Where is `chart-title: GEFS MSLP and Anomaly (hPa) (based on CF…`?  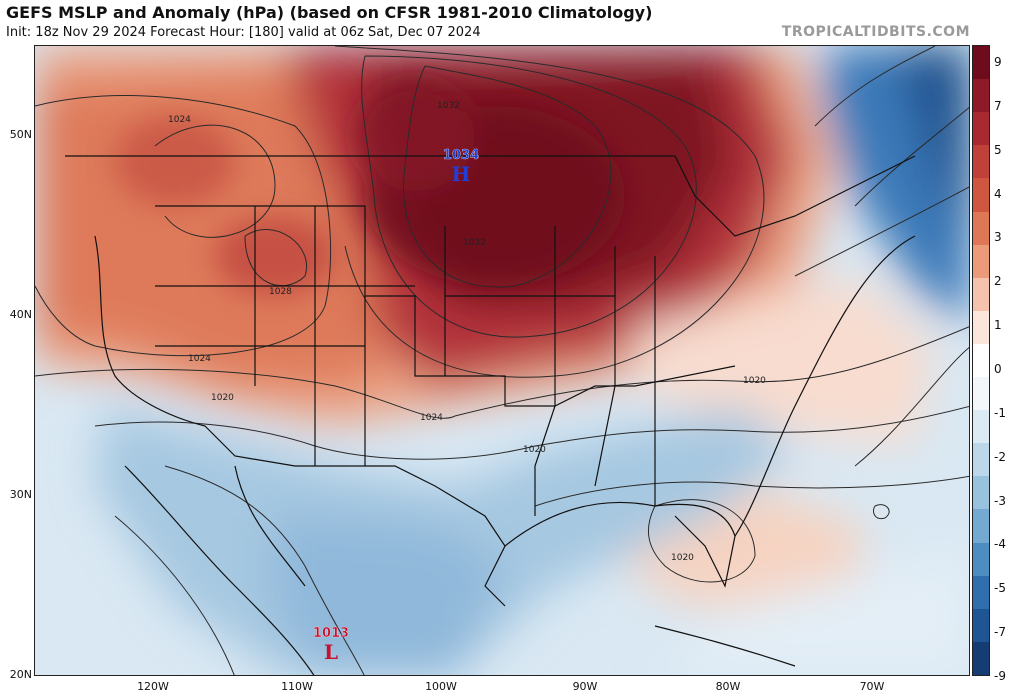
chart-title: GEFS MSLP and Anomaly (hPa) (based on CF… is located at coordinates (329, 12).